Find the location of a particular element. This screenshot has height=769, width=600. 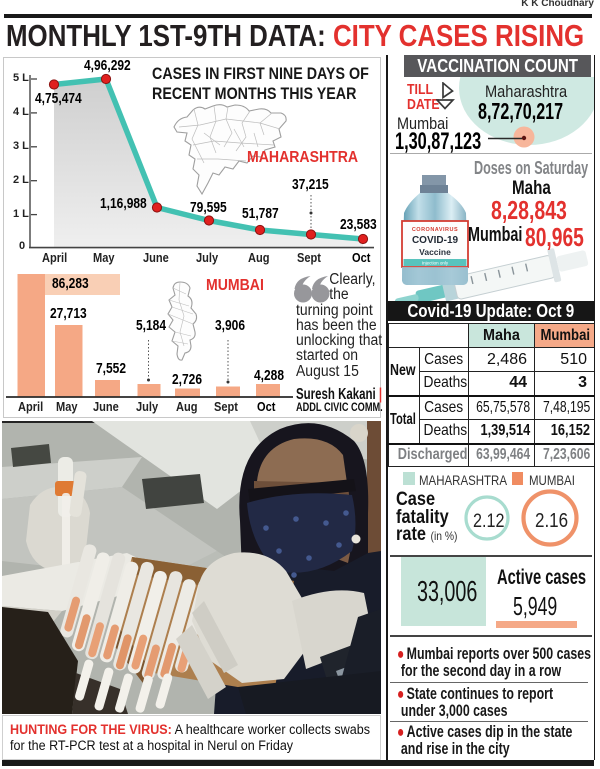

svg-text: CORONAVIRUS is located at coordinates (435, 230).